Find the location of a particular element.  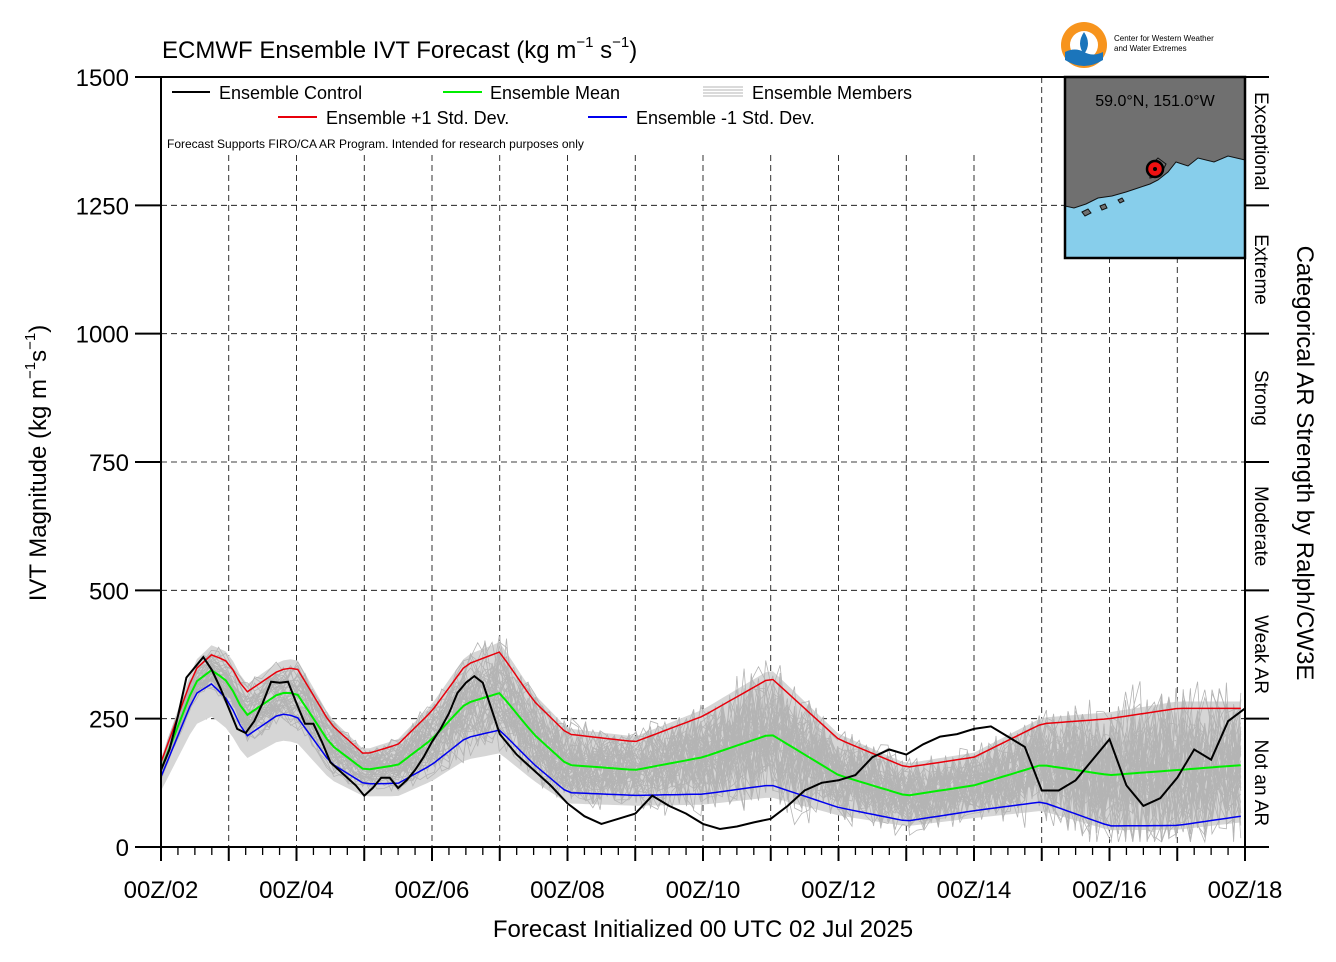

ensemble-control-line is located at coordinates (703, 743).